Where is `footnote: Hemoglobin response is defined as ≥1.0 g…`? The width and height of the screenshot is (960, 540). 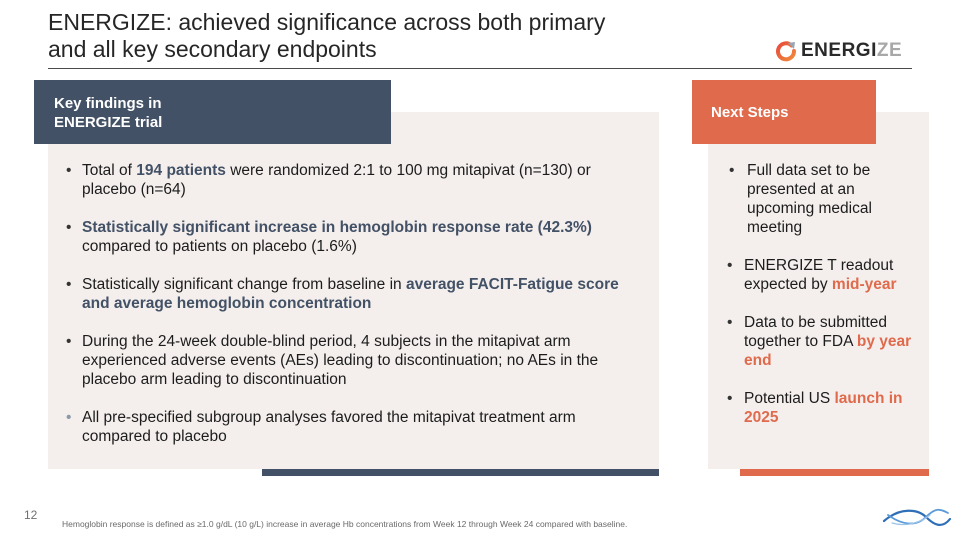 footnote: Hemoglobin response is defined as ≥1.0 g… is located at coordinates (345, 524).